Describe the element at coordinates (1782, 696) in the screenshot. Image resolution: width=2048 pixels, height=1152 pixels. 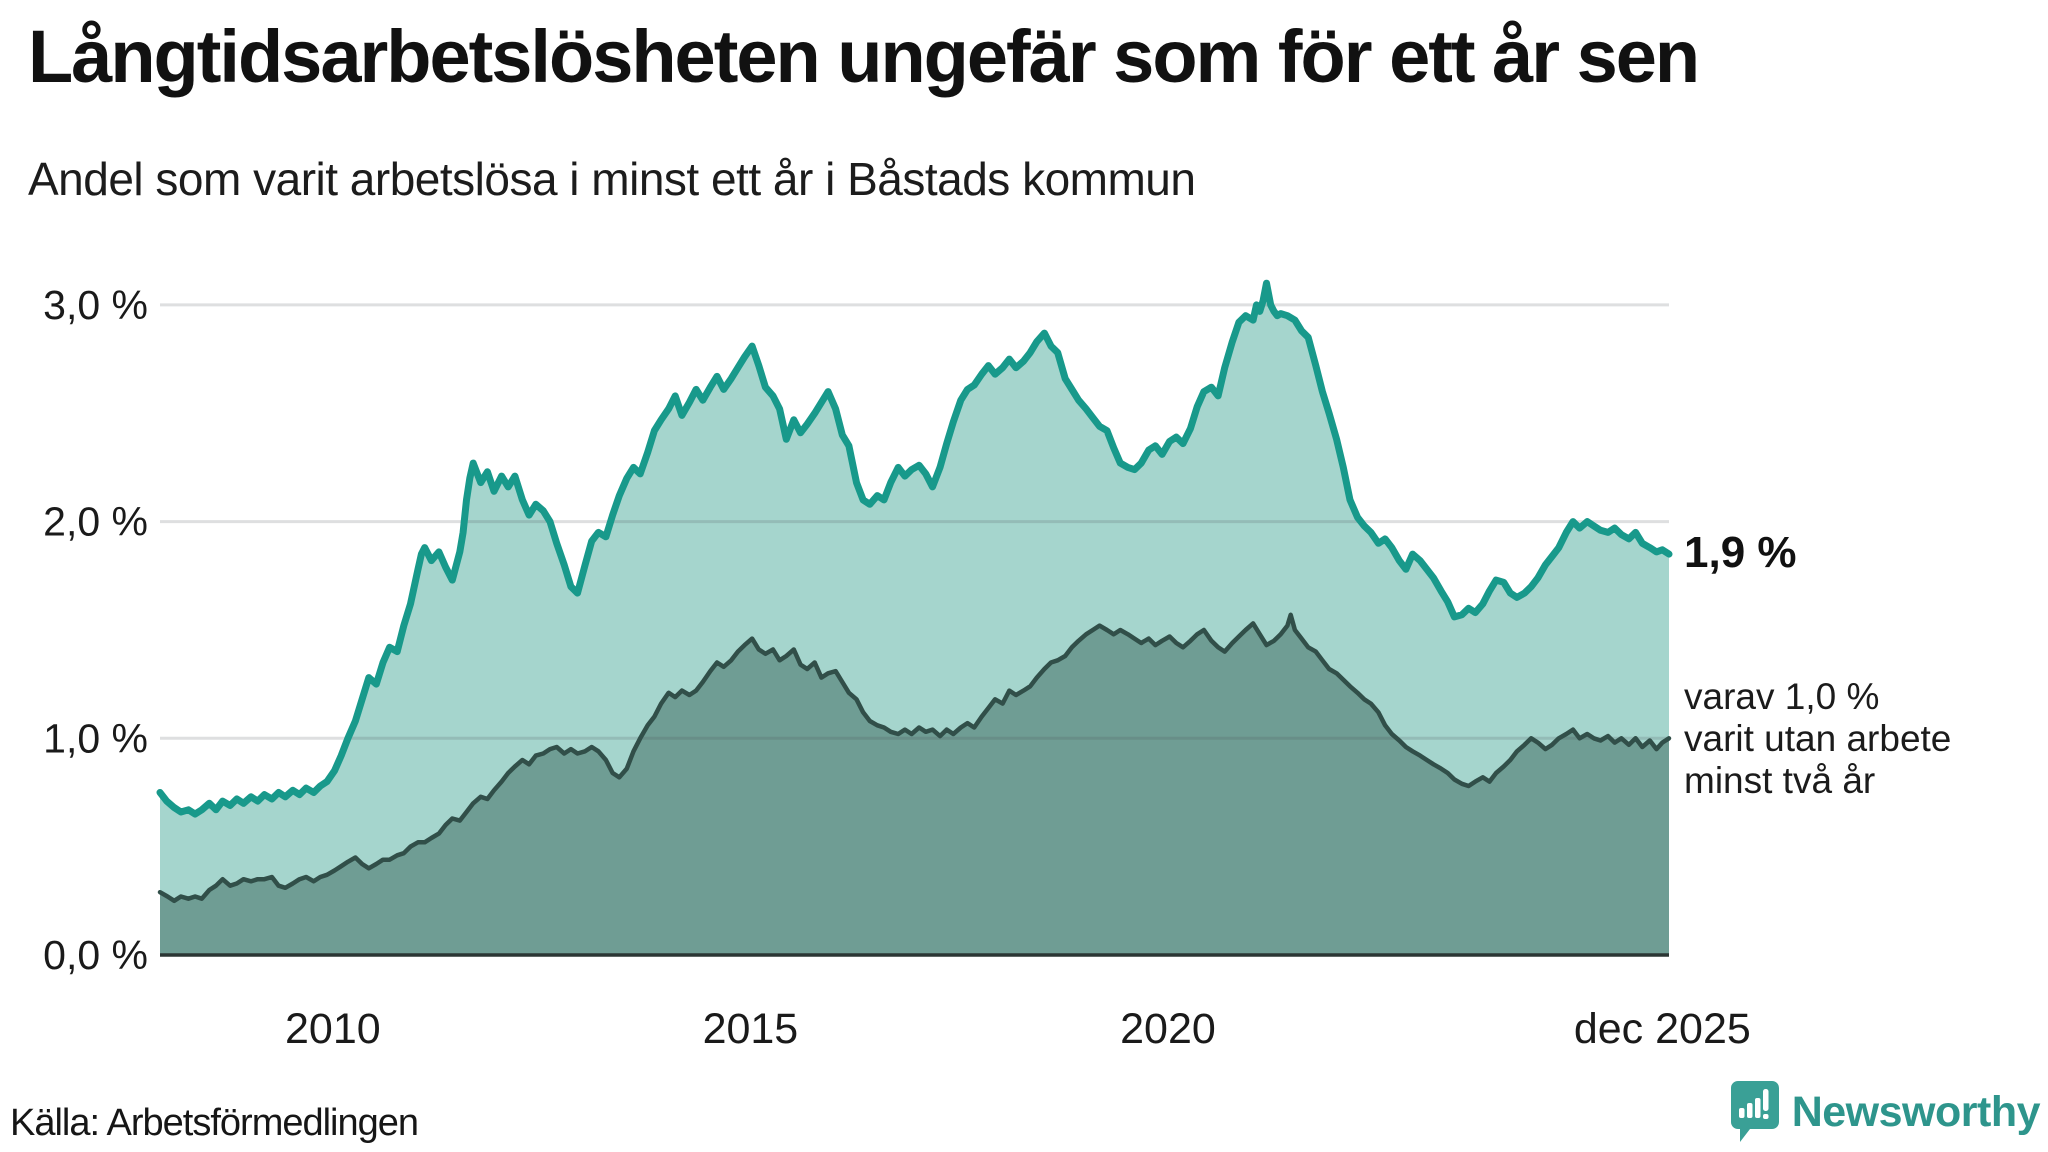
I see `secondary-annotation-line1: varav 1,0 %` at that location.